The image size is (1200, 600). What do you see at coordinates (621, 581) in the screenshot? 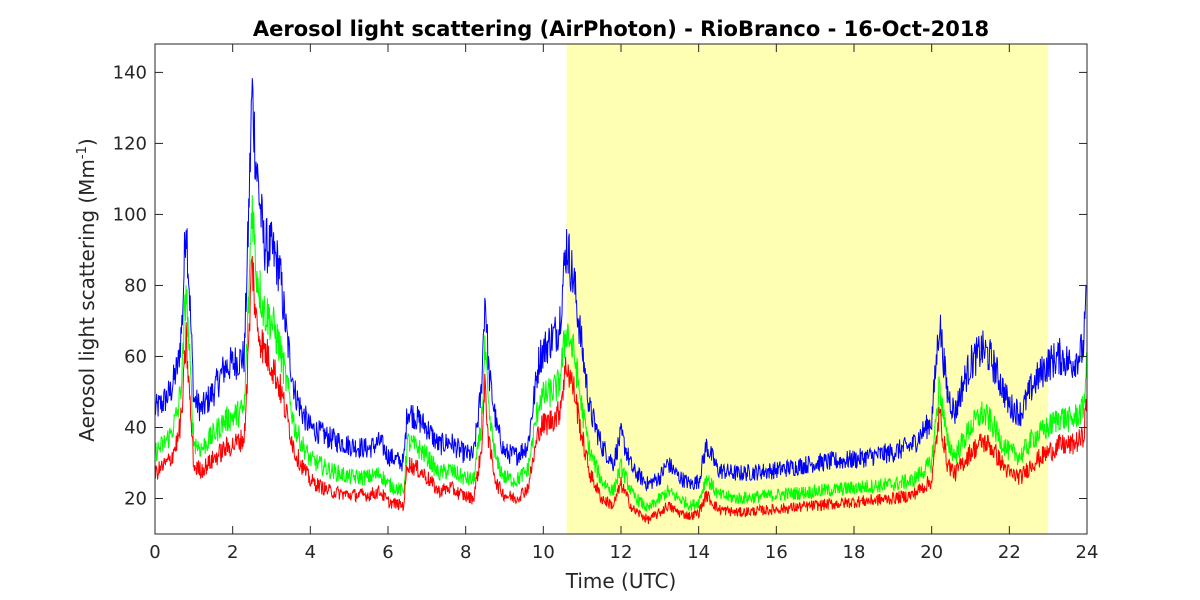
I see `x-axis-label: Time (UTC)` at bounding box center [621, 581].